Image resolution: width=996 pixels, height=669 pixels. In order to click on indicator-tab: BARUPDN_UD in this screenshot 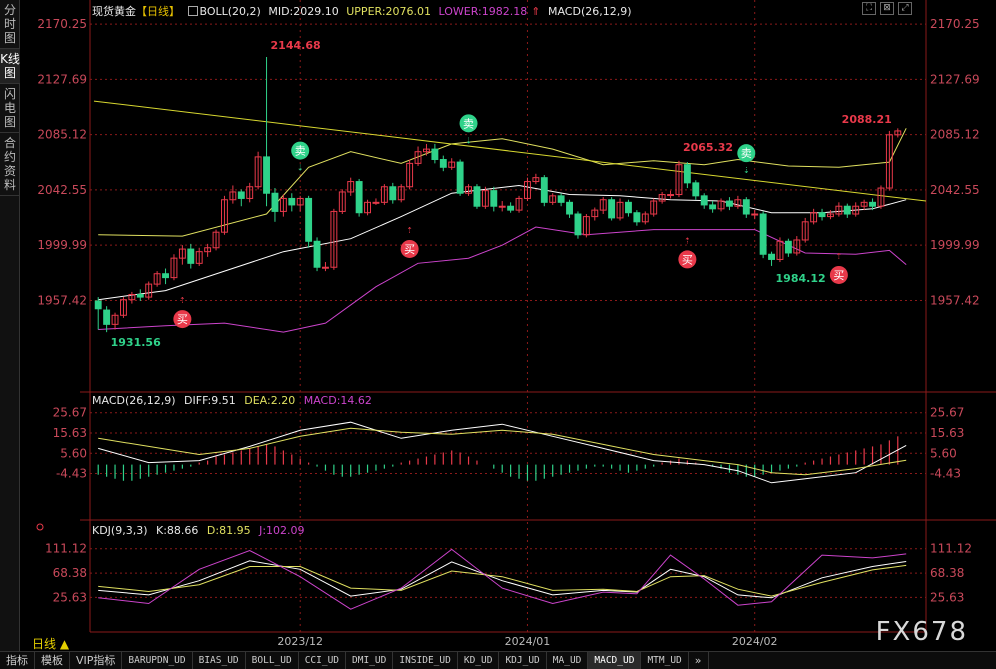, I will do `click(157, 660)`.